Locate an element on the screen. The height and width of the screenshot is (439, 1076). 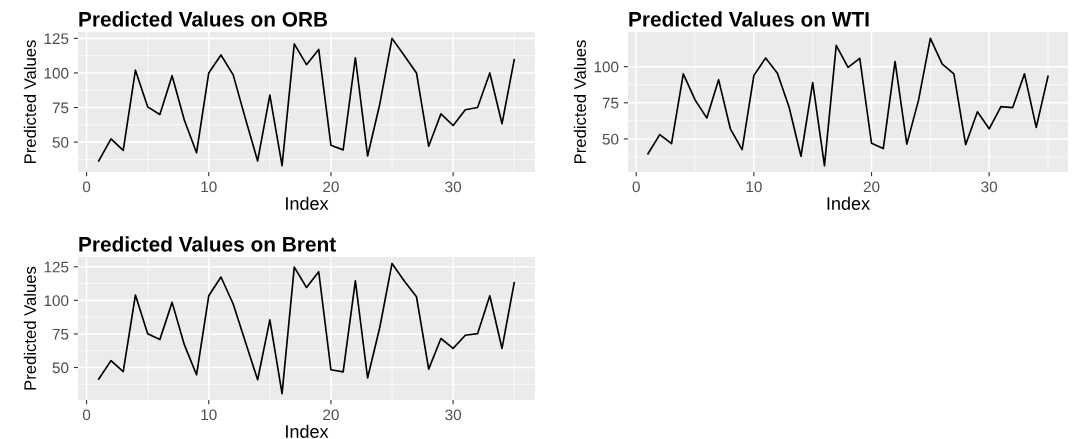
chart-title: Predicted Values on Brent is located at coordinates (207, 244).